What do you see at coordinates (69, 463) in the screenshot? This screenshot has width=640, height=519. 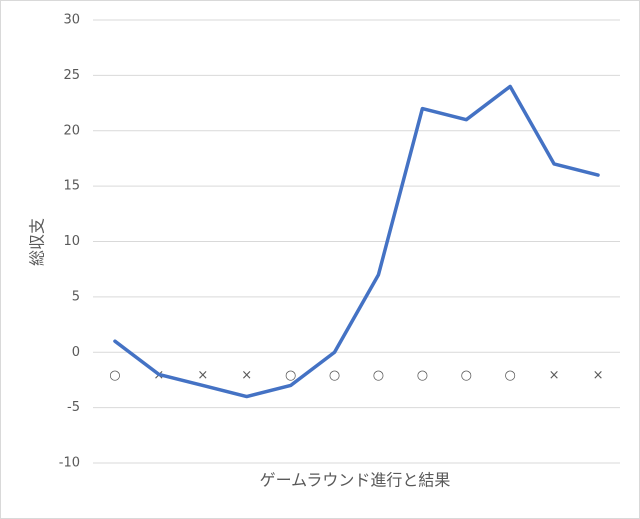 I see `y-tick-label: -10` at bounding box center [69, 463].